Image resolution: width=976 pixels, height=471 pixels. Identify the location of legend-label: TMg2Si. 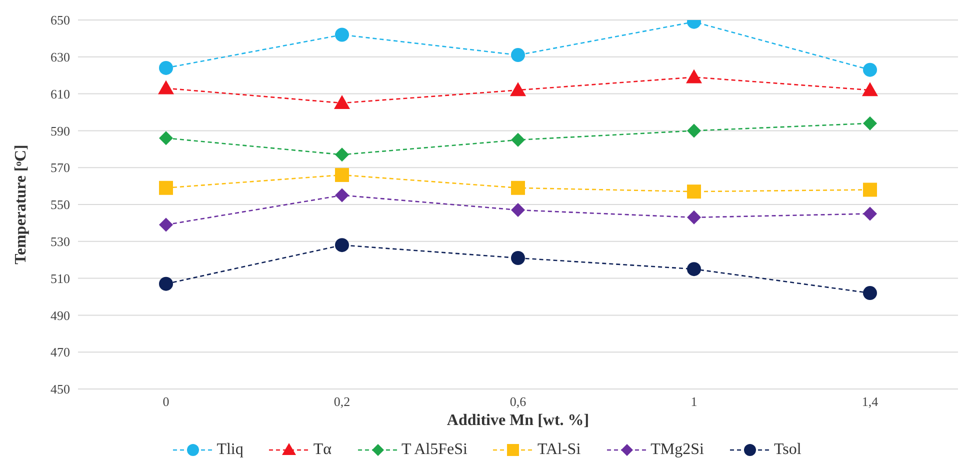
(677, 450).